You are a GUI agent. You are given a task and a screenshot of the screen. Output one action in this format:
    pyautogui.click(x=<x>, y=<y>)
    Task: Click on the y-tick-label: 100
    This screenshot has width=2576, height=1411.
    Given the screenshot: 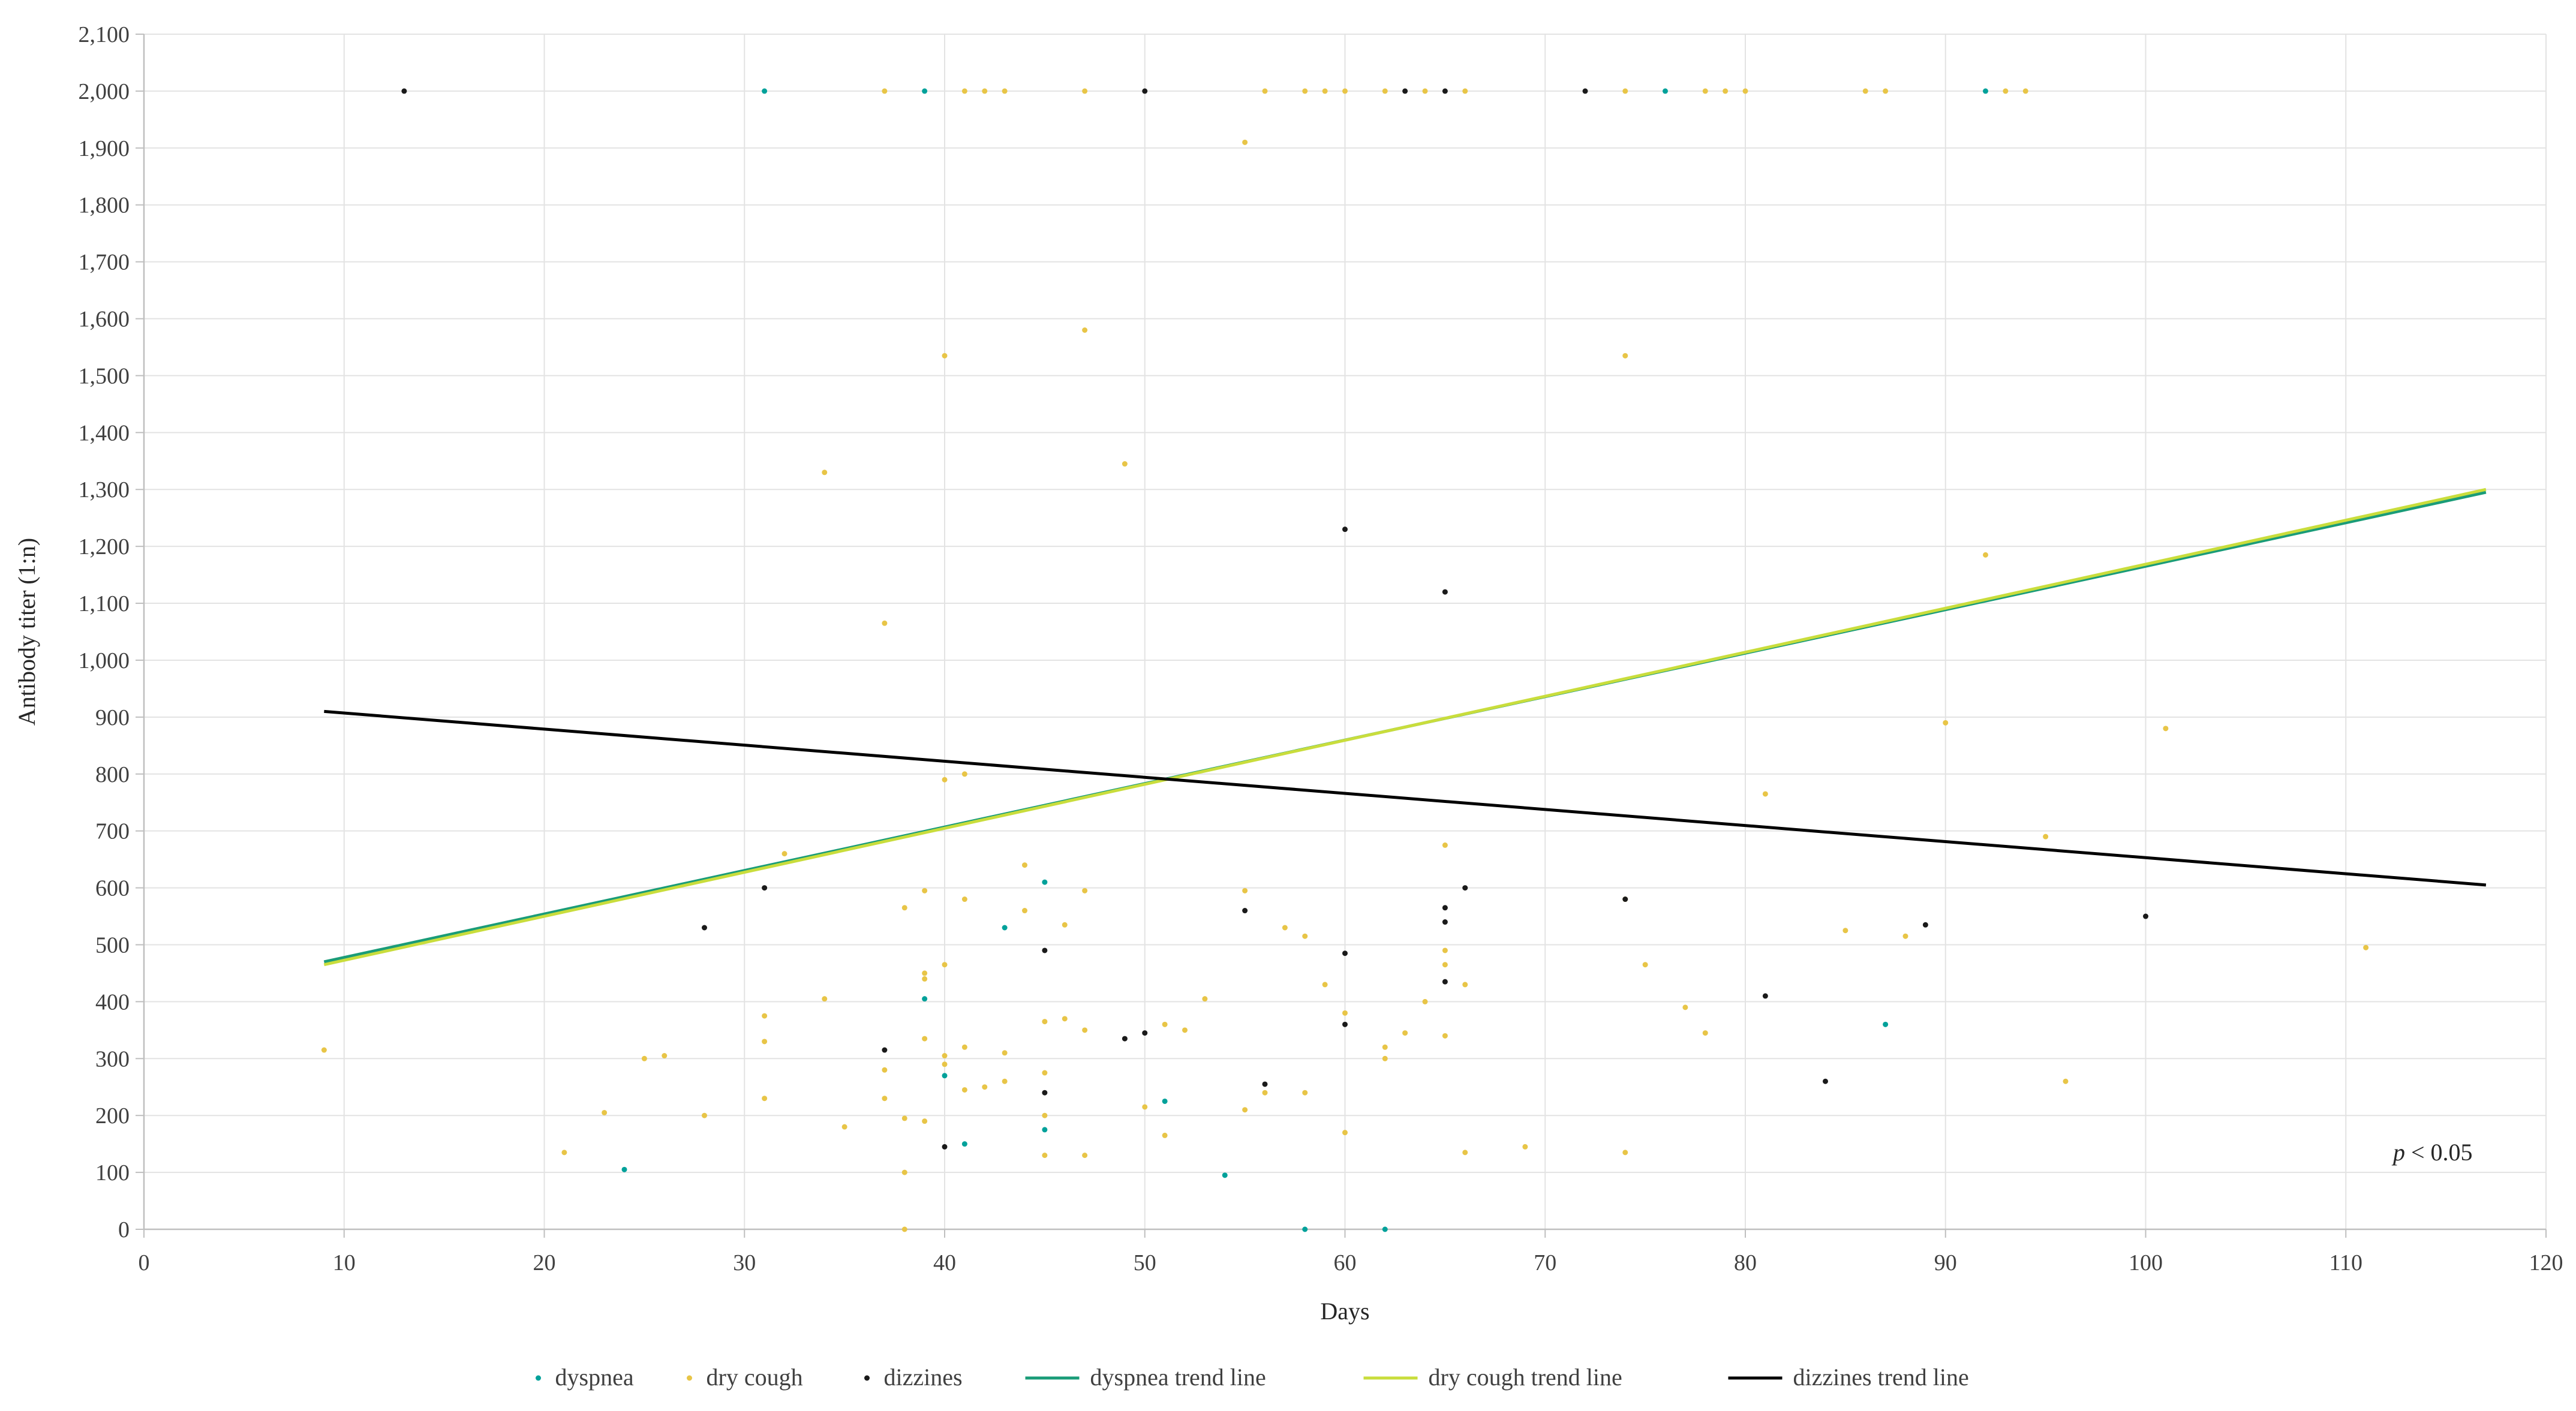 What is the action you would take?
    pyautogui.click(x=113, y=1173)
    